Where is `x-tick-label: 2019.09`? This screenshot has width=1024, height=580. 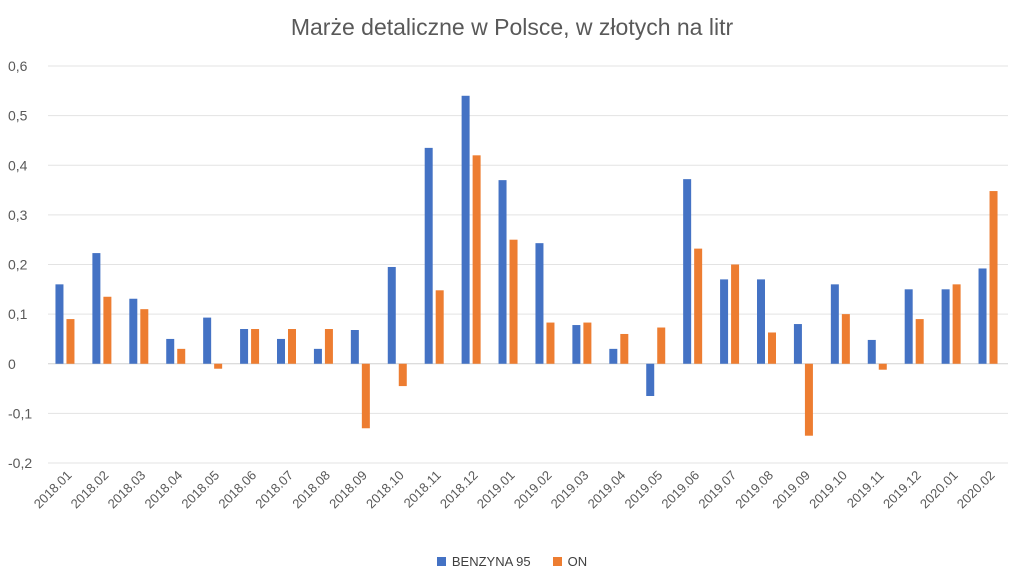
x-tick-label: 2019.09 is located at coordinates (791, 490).